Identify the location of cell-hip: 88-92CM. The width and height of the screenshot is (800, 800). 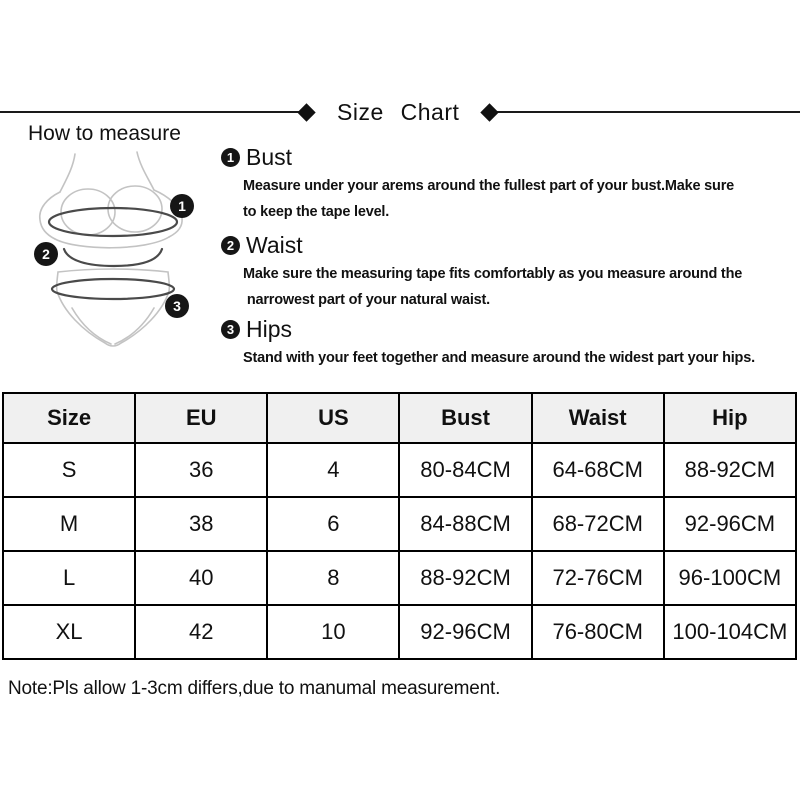
(730, 470).